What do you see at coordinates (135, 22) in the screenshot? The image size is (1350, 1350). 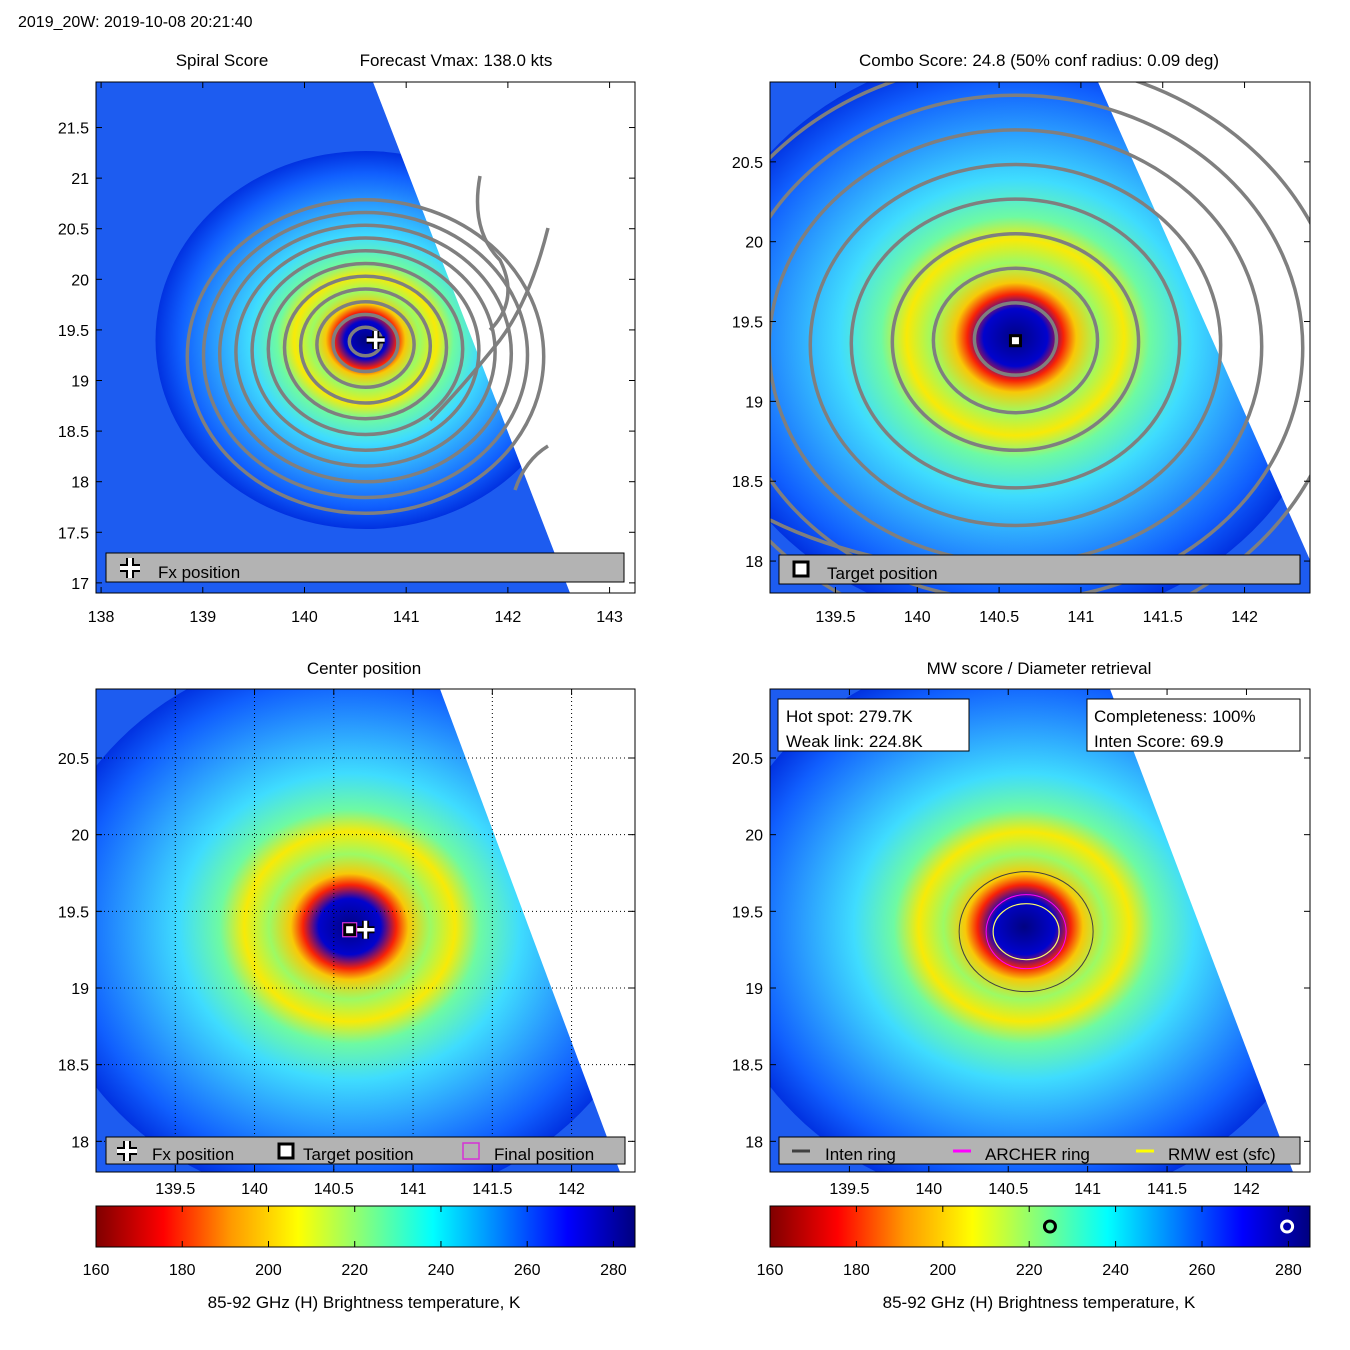 I see `page-title: 2019_20W: 2019-10-08 20:21:40` at bounding box center [135, 22].